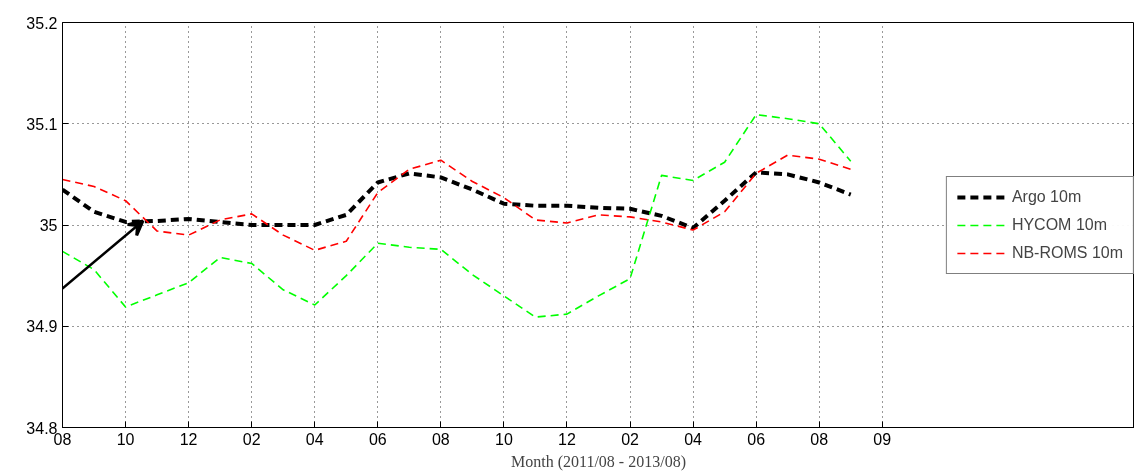 The height and width of the screenshot is (472, 1134). What do you see at coordinates (882, 439) in the screenshot?
I see `x-tick-label: 09` at bounding box center [882, 439].